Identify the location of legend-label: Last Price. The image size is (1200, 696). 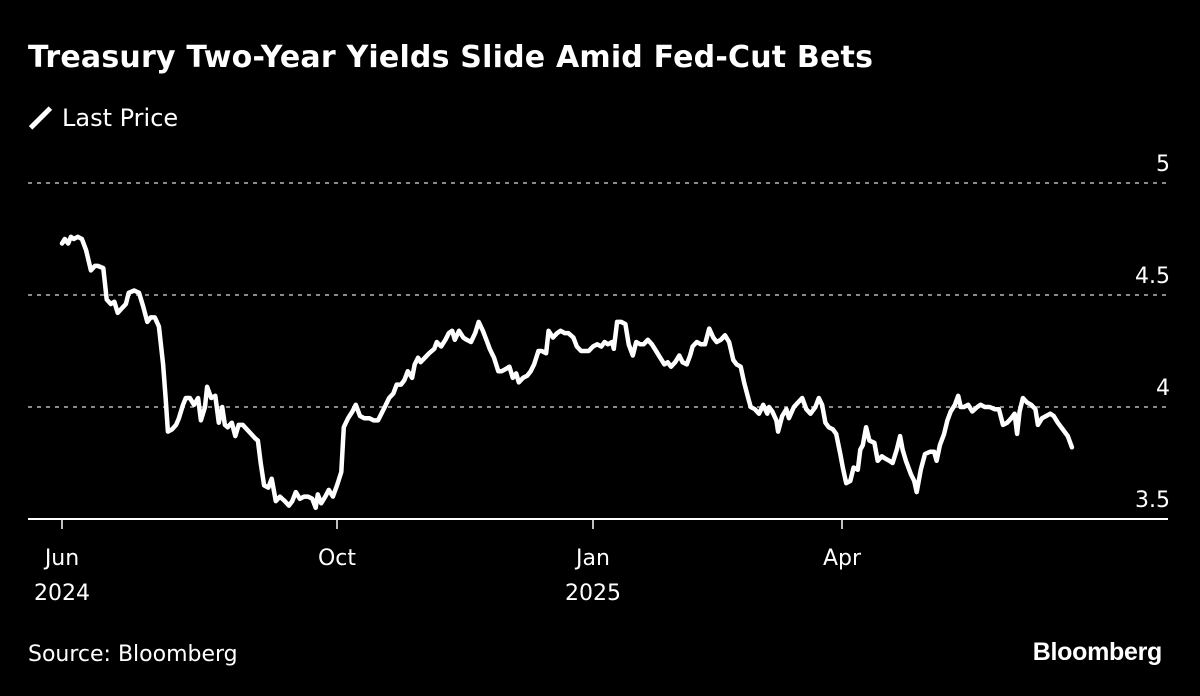
(120, 118).